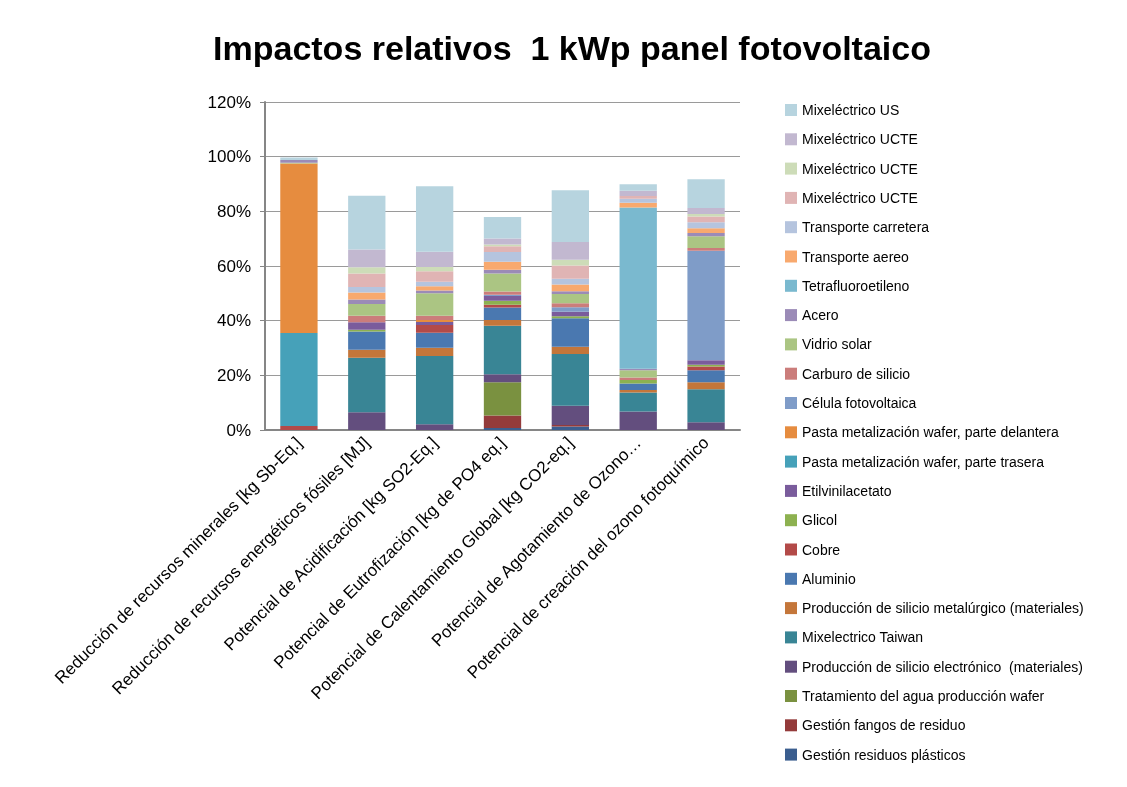 This screenshot has width=1127, height=787. I want to click on legend-label: Mixeléctrico US, so click(851, 110).